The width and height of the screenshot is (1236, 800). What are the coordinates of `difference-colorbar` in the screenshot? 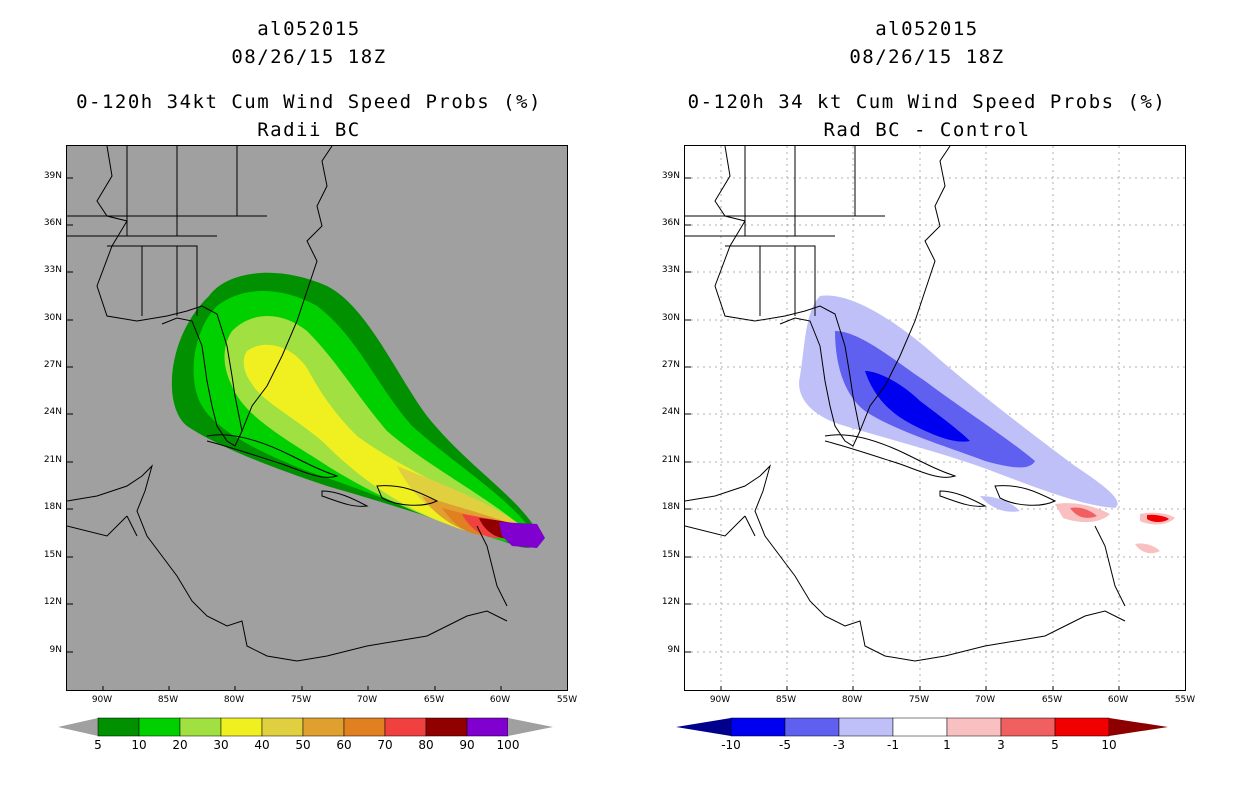 It's located at (922, 727).